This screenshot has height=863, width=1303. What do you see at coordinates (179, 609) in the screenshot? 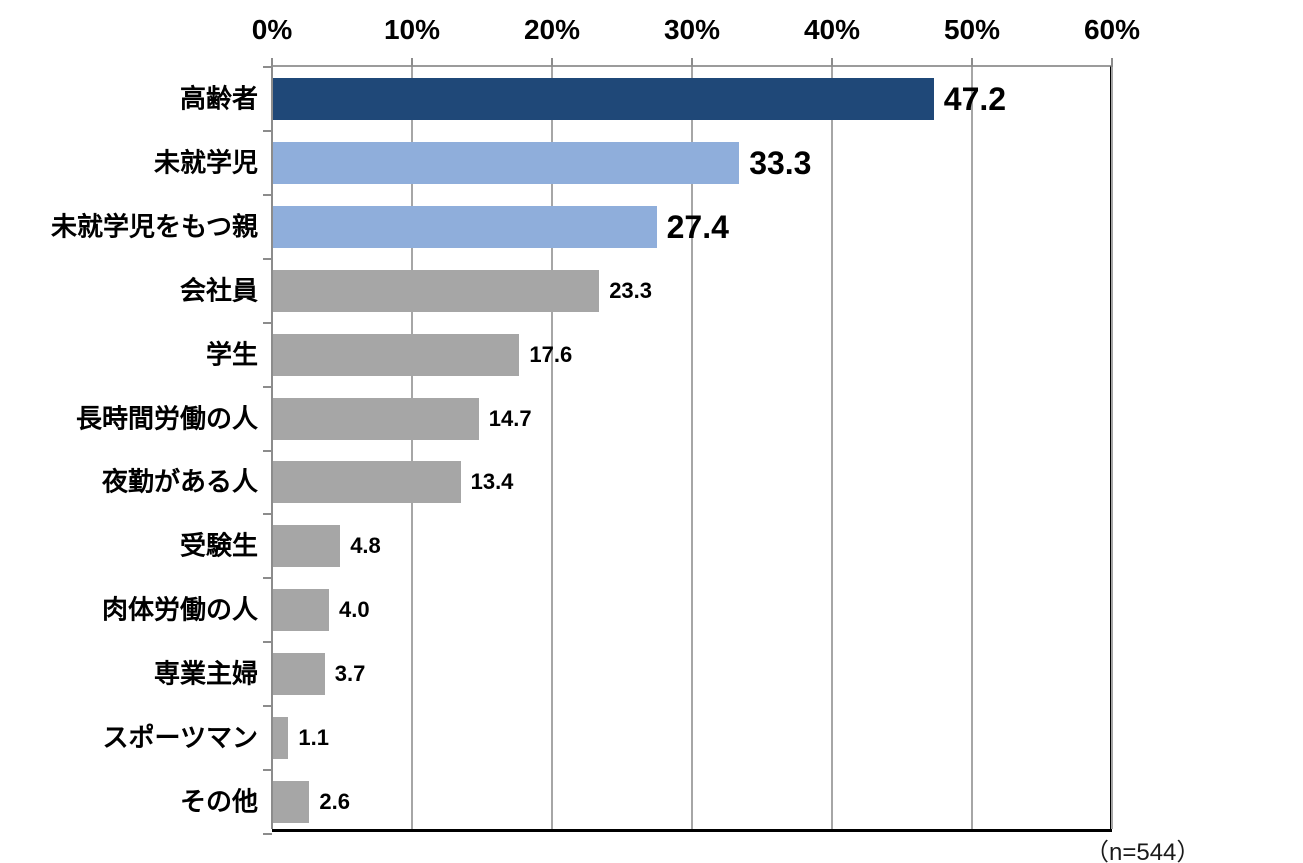
I see `category-label: 肉体労働の人` at bounding box center [179, 609].